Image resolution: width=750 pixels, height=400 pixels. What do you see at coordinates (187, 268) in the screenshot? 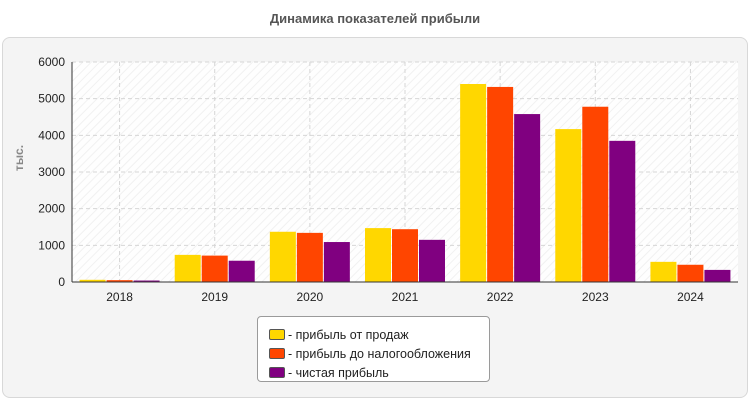
I see `bar-2019-s1` at bounding box center [187, 268].